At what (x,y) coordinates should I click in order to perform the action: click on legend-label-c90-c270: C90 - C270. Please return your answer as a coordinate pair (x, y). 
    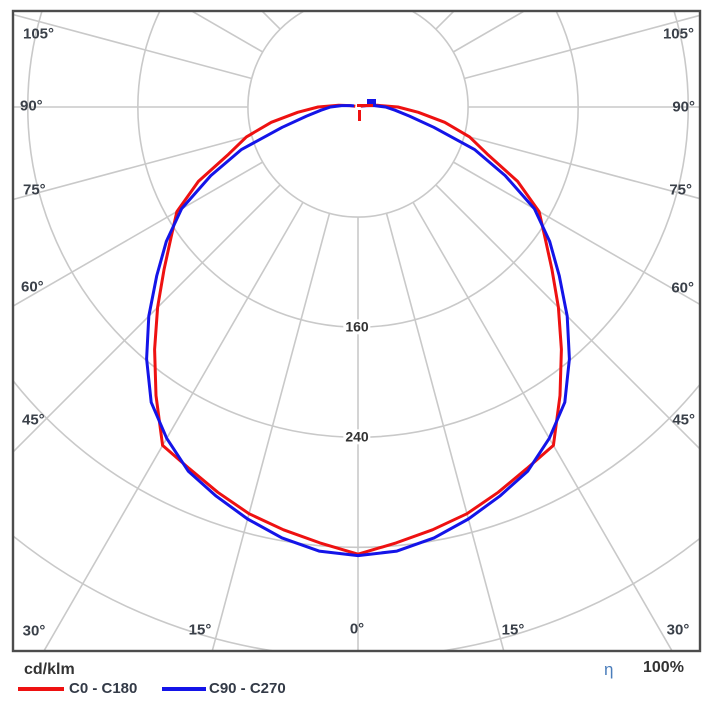
    Looking at the image, I should click on (247, 688).